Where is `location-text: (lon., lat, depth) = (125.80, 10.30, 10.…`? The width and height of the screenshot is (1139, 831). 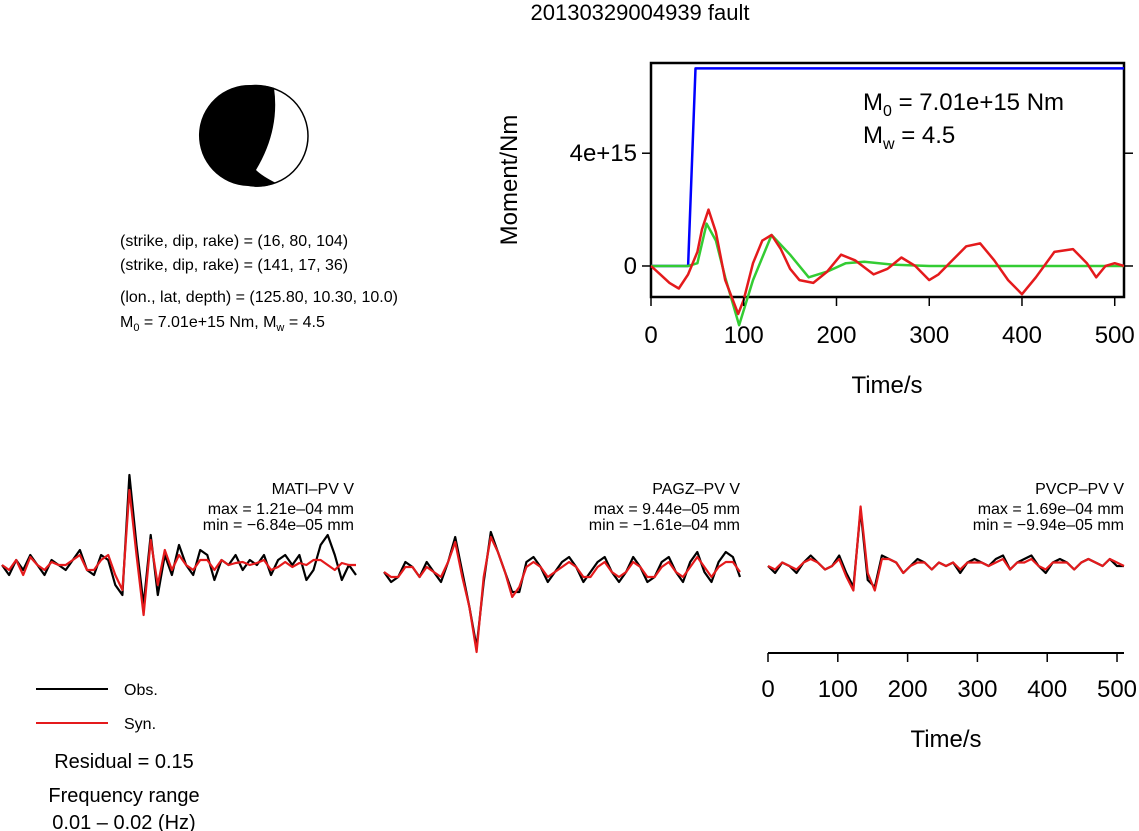 location-text: (lon., lat, depth) = (125.80, 10.30, 10.… is located at coordinates (259, 297).